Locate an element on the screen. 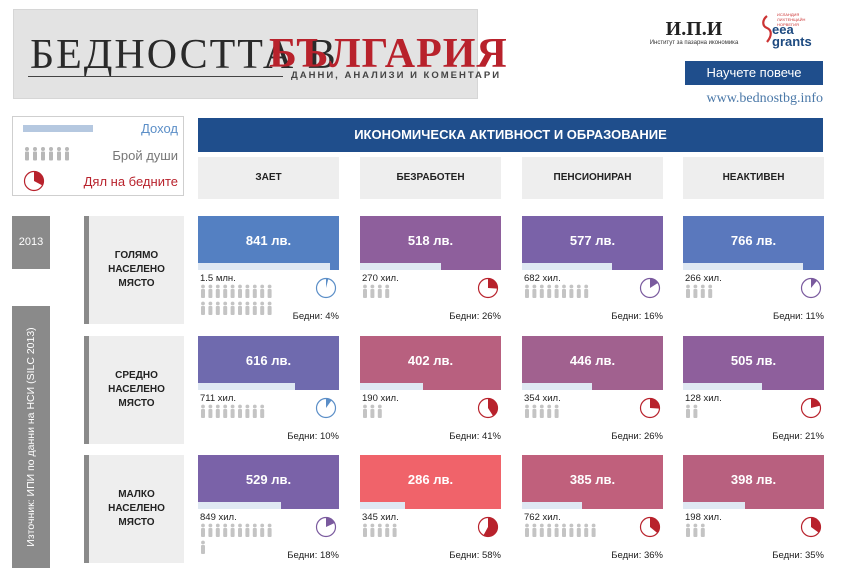 Image resolution: width=859 pixels, height=577 pixels. eea-logo-text: eea grants is located at coordinates (792, 35).